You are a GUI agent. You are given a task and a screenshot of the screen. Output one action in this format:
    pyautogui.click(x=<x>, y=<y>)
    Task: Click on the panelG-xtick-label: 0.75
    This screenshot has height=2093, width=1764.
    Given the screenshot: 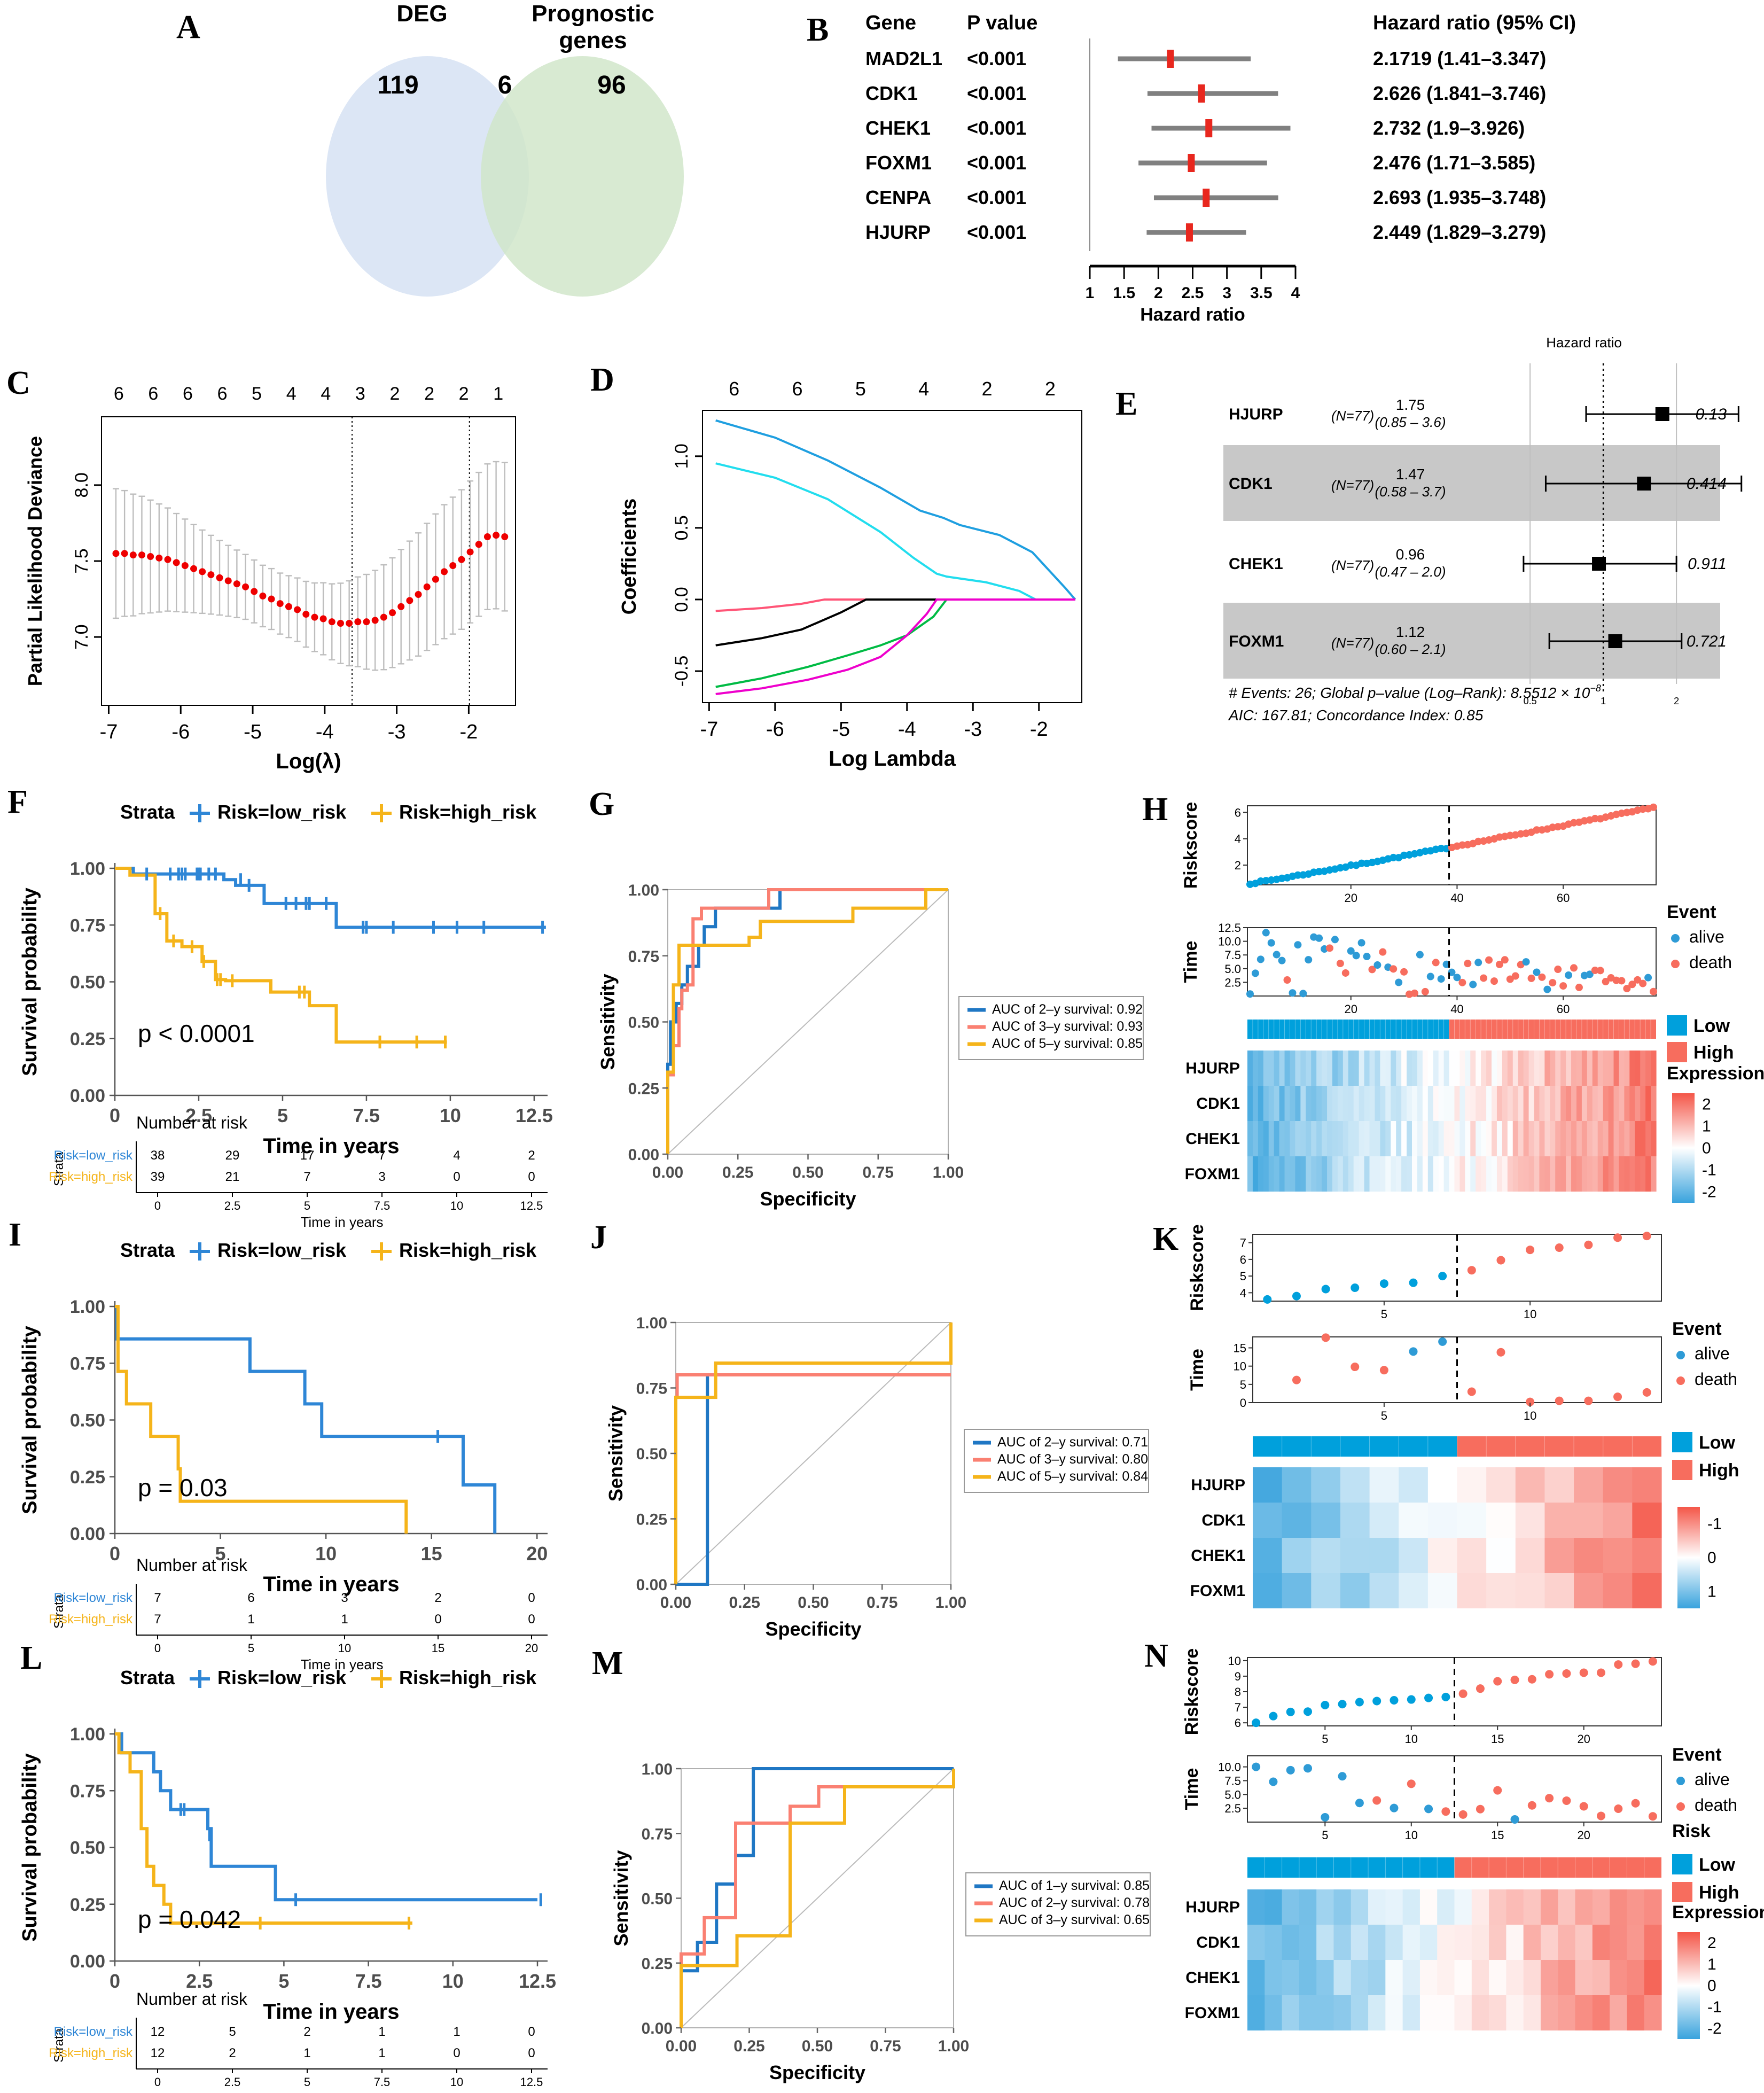 What is the action you would take?
    pyautogui.click(x=879, y=1172)
    